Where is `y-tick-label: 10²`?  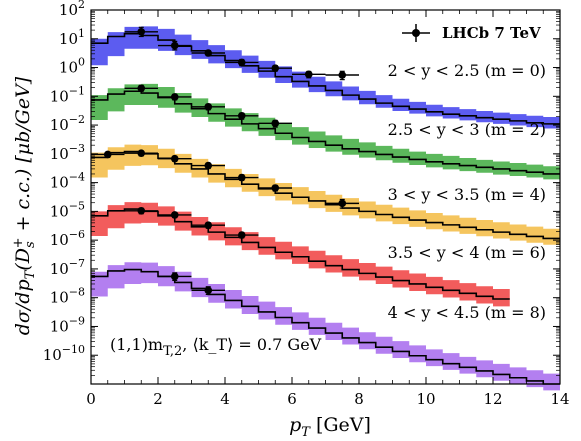 y-tick-label: 10² is located at coordinates (72, 9).